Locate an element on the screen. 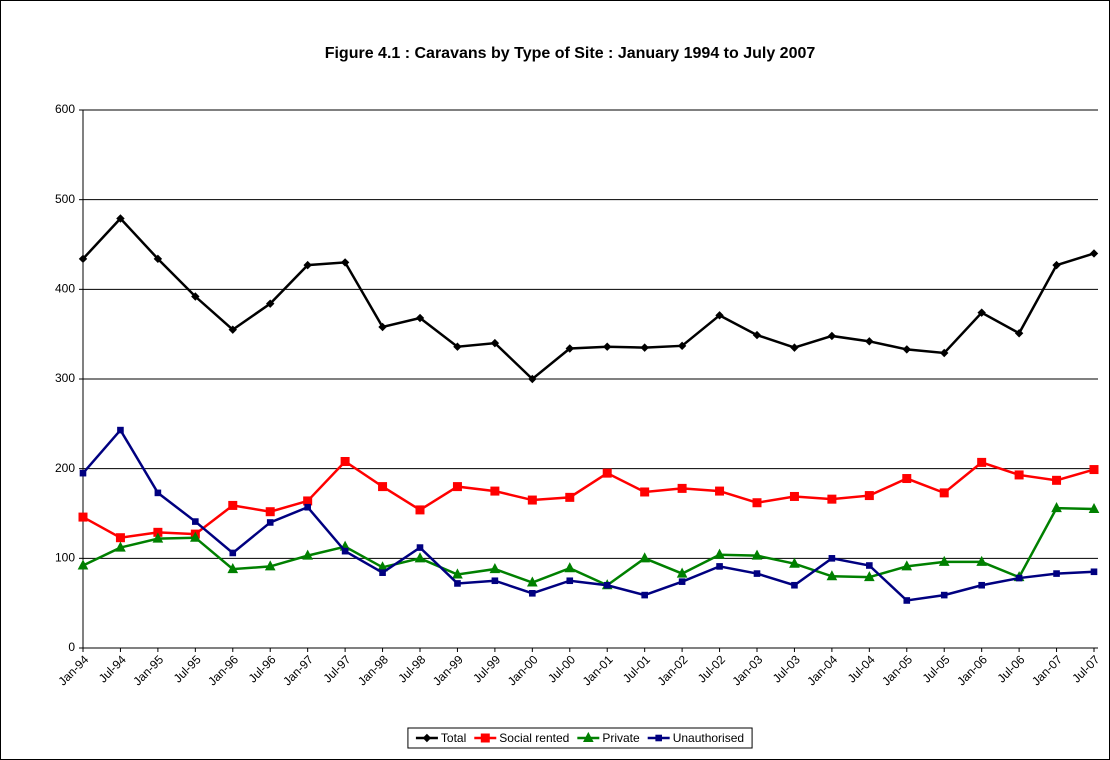 Image resolution: width=1110 pixels, height=760 pixels. y-tick-label: 100 is located at coordinates (65, 558).